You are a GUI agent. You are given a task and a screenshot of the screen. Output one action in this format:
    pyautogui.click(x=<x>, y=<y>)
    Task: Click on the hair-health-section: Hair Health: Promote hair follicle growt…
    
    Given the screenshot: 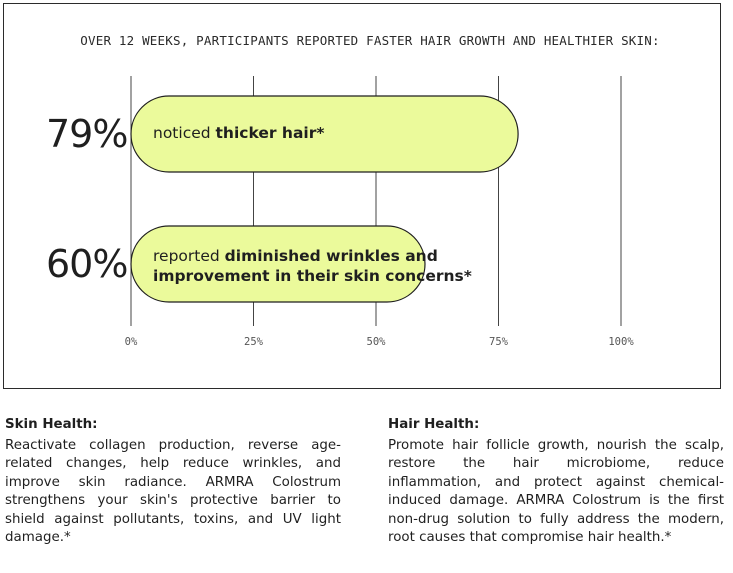 What is the action you would take?
    pyautogui.click(x=556, y=482)
    